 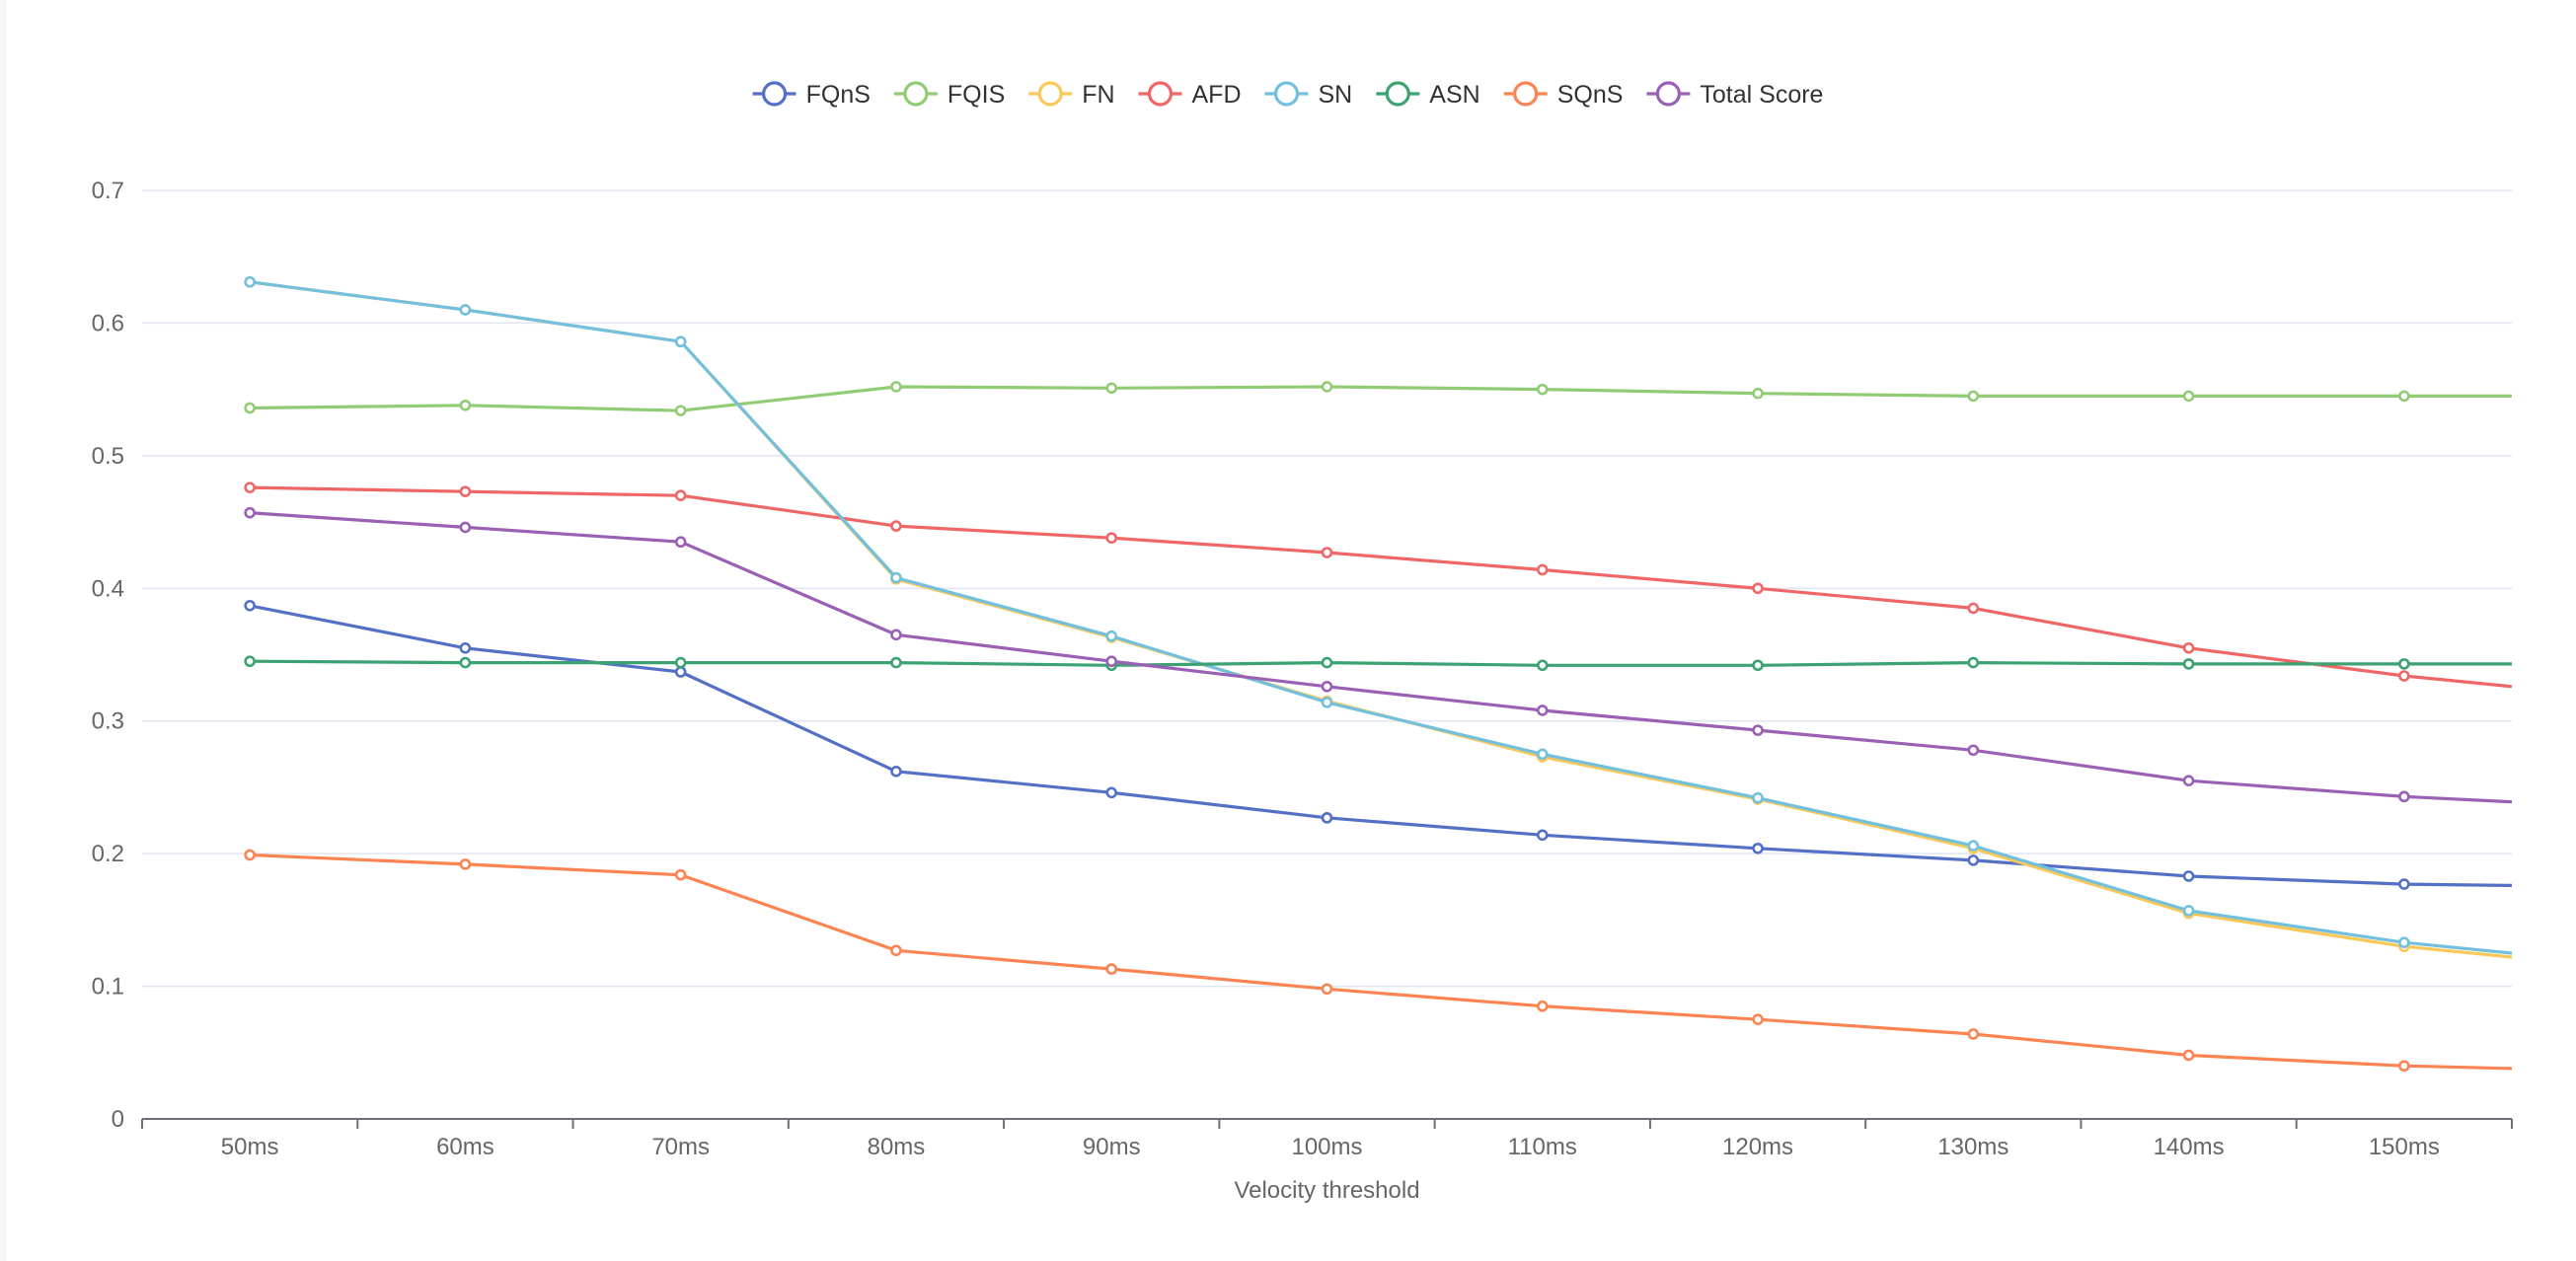 What do you see at coordinates (1378, 663) in the screenshot?
I see `series-asn` at bounding box center [1378, 663].